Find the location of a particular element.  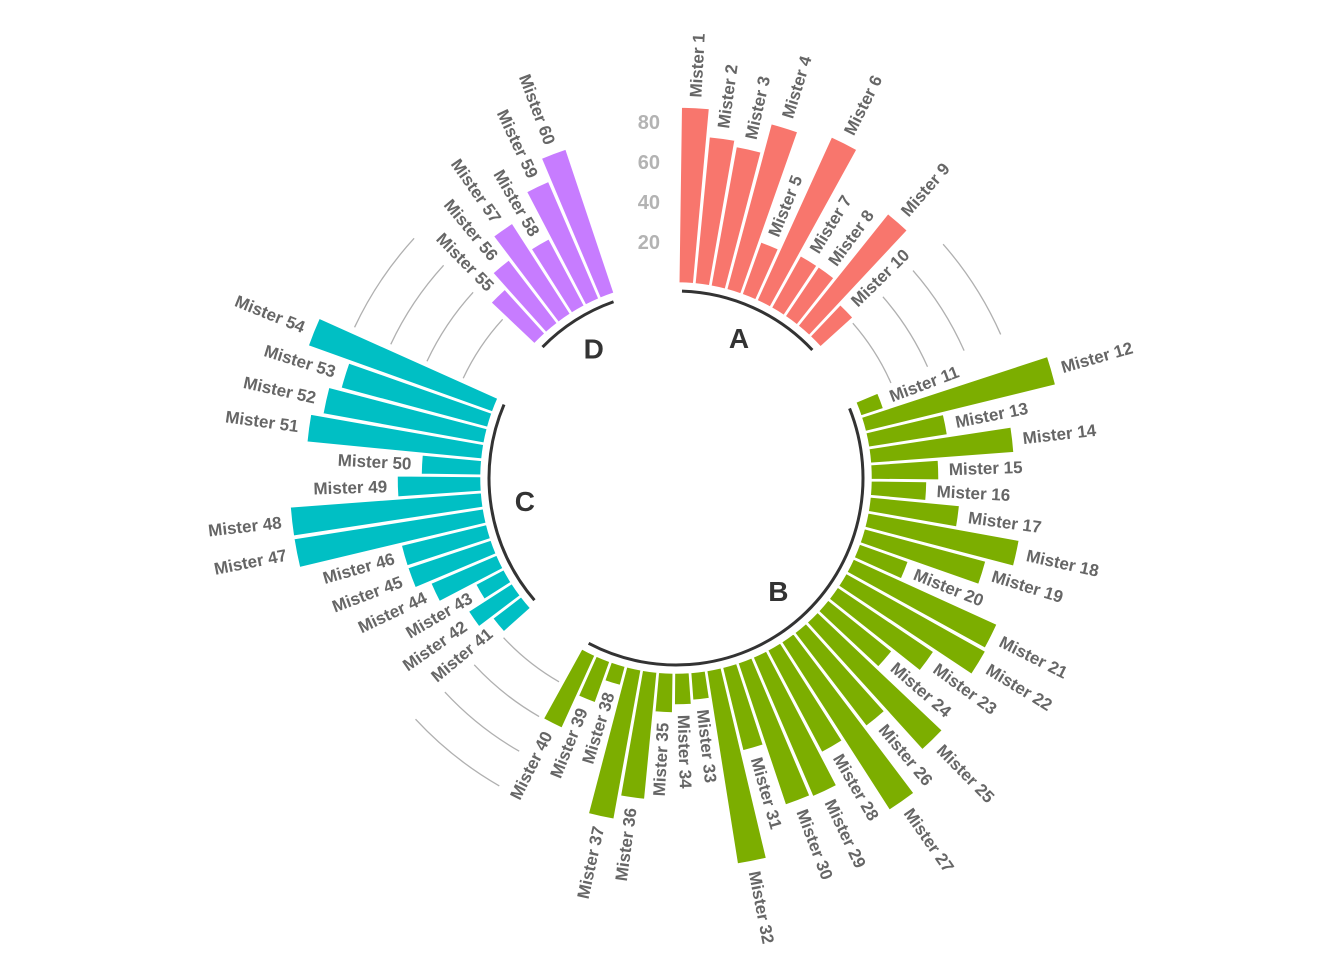

bar-label: Mister 14 is located at coordinates (1060, 434).